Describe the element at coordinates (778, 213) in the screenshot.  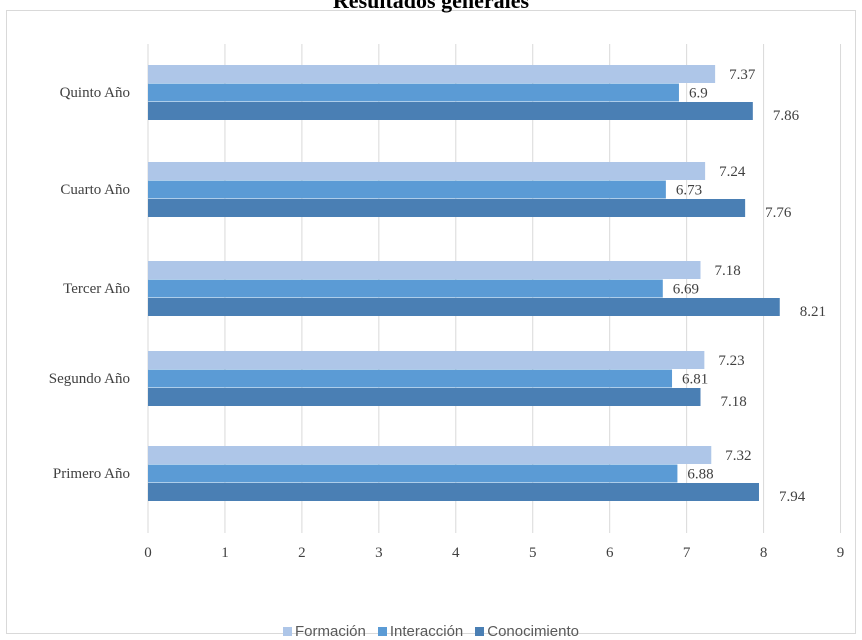
I see `data-label: 7.76` at that location.